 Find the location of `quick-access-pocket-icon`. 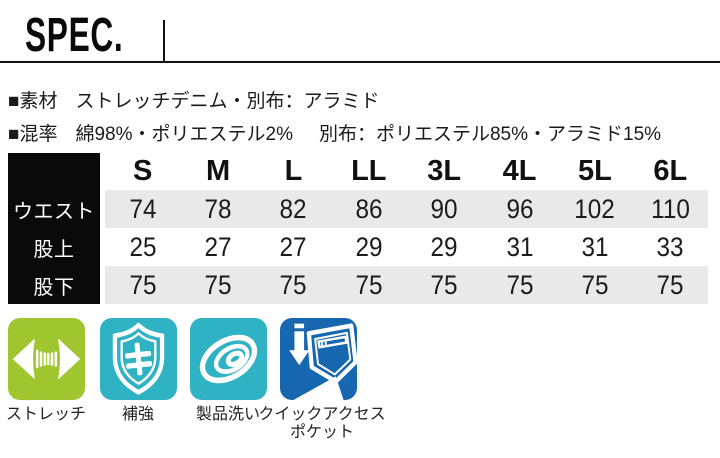

quick-access-pocket-icon is located at coordinates (318, 359).